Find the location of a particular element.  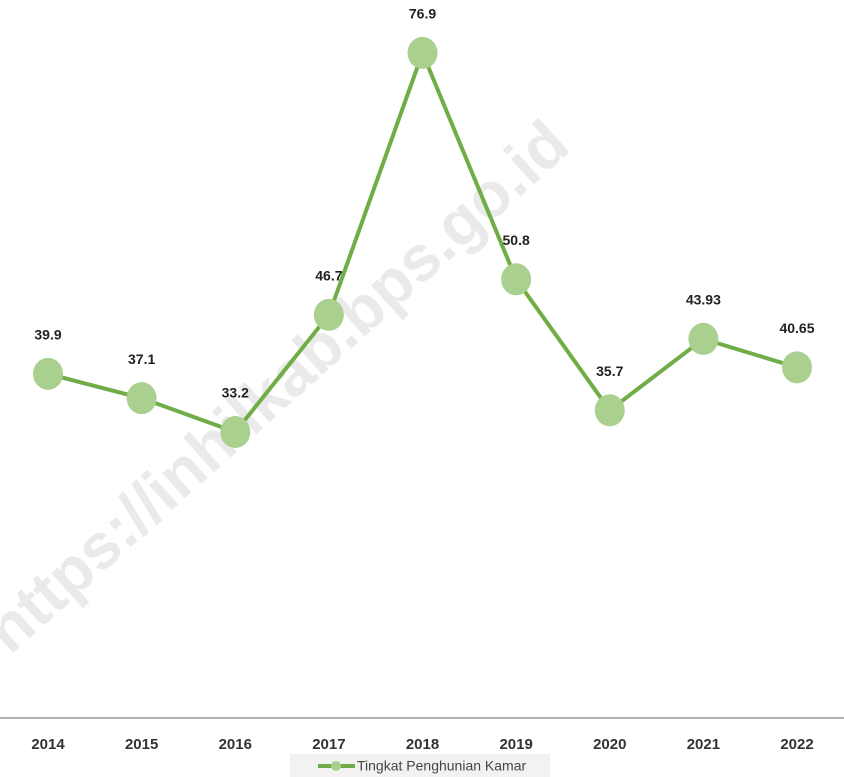

x-tick-label: 2021 is located at coordinates (703, 744).